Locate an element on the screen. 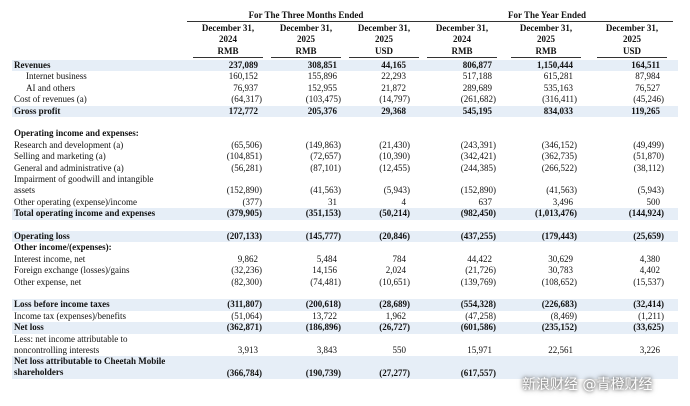 The height and width of the screenshot is (406, 690). row-value: (346,152) is located at coordinates (559, 144).